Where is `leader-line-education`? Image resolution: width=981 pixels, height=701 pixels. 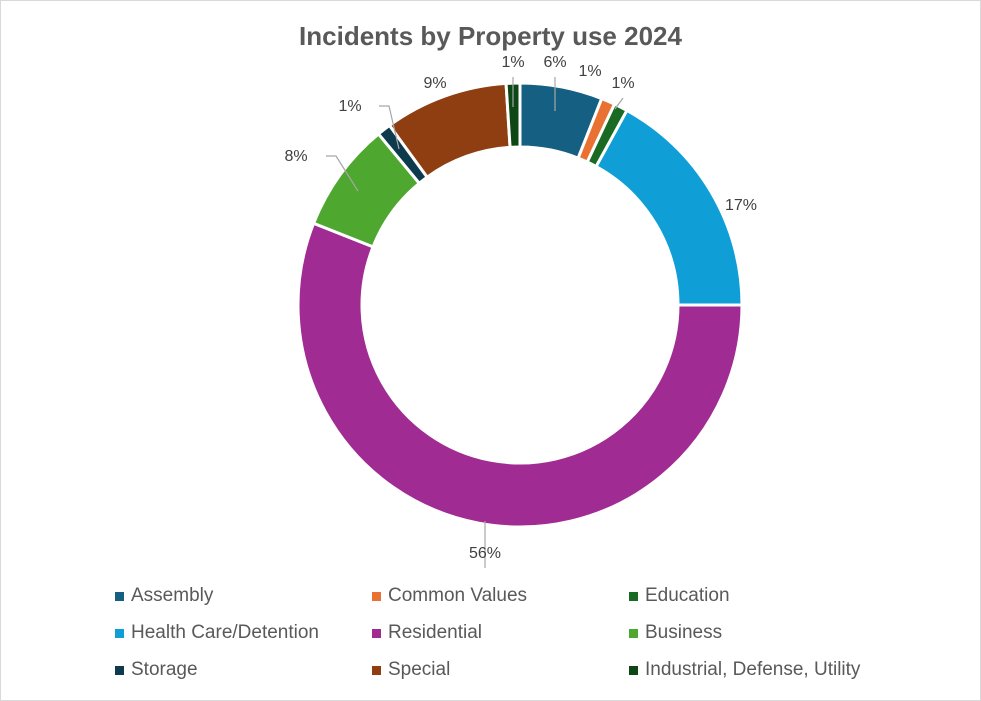
leader-line-education is located at coordinates (619, 103).